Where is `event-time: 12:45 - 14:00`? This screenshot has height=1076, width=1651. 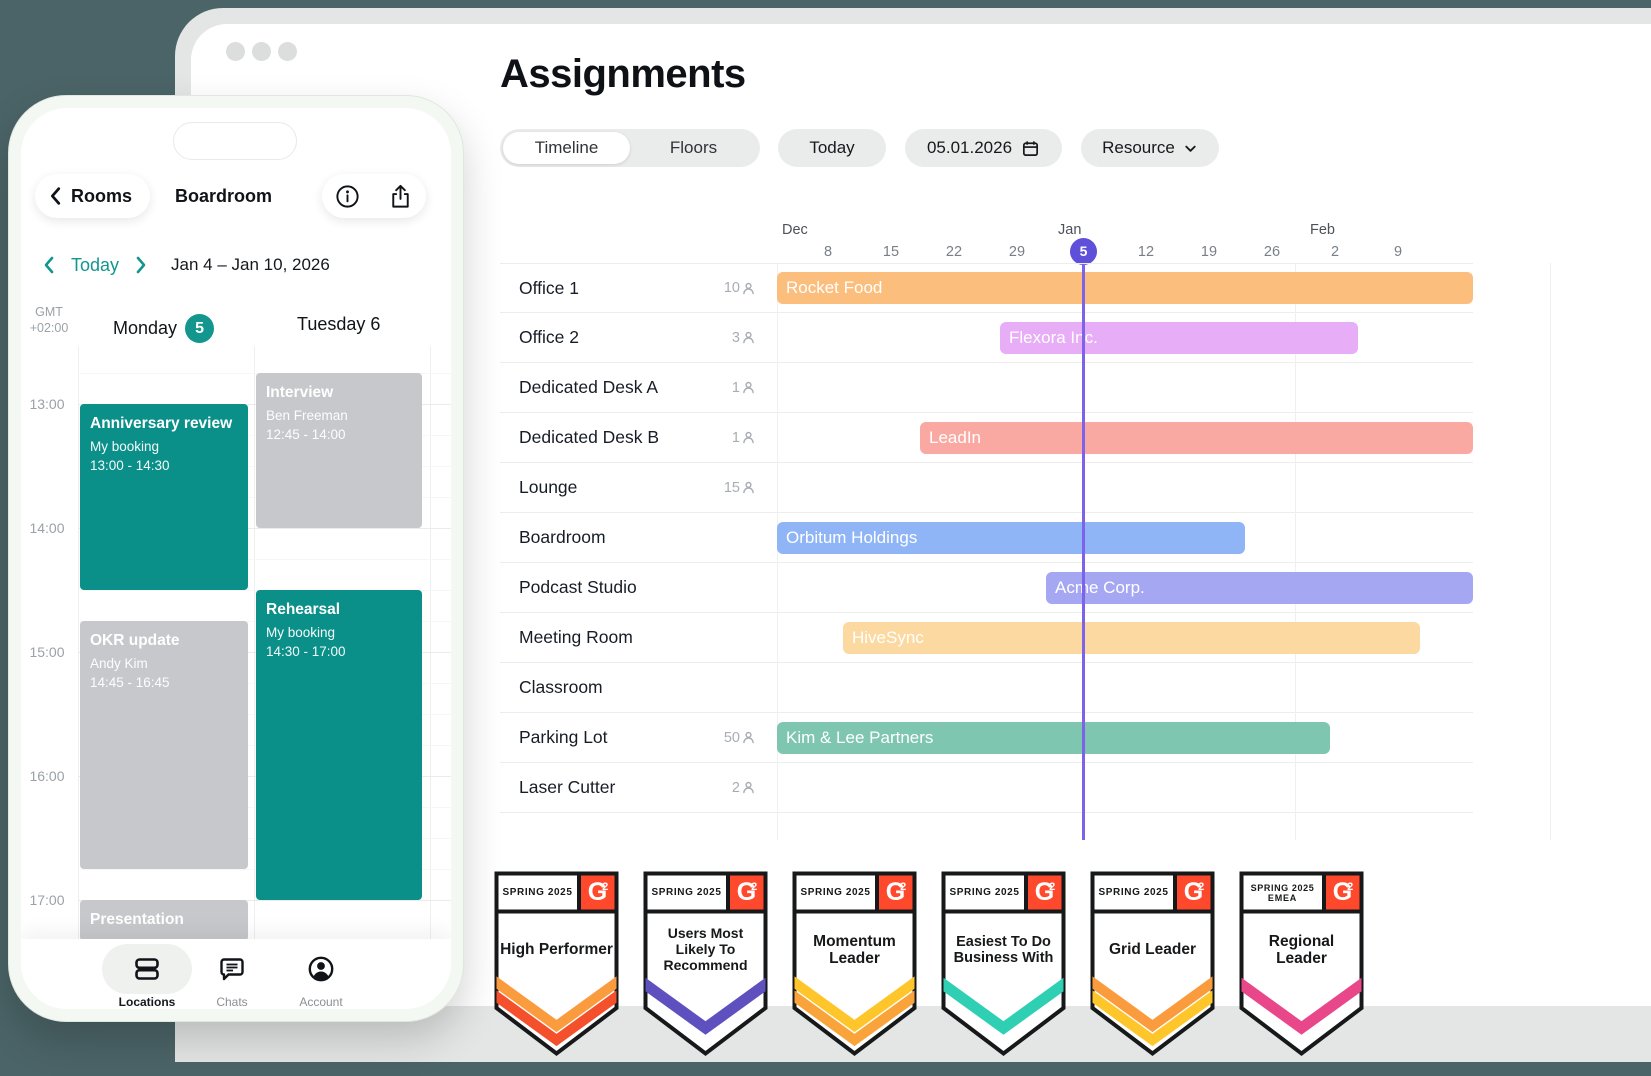
event-time: 12:45 - 14:00 is located at coordinates (306, 434).